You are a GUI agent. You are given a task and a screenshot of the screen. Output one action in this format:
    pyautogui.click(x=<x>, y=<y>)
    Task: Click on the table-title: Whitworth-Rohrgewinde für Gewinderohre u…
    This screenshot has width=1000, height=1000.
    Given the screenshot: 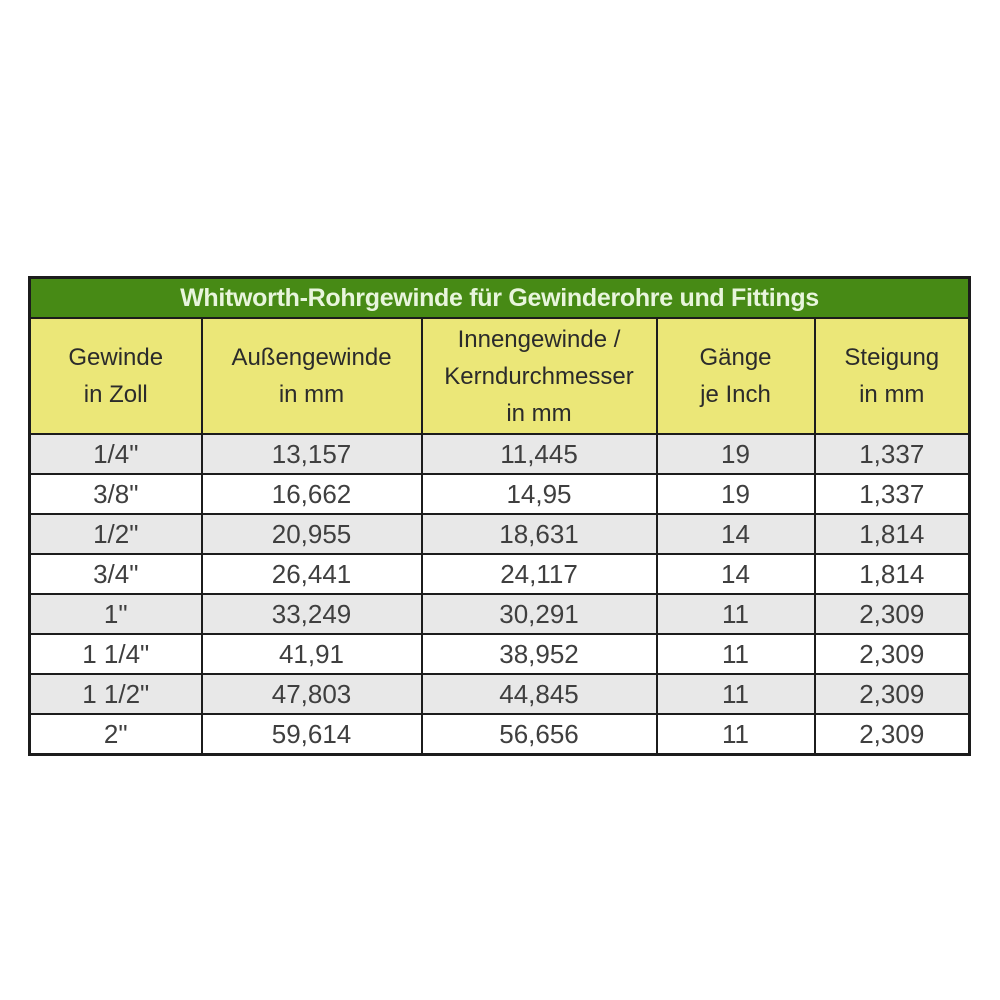 What is the action you would take?
    pyautogui.click(x=499, y=297)
    